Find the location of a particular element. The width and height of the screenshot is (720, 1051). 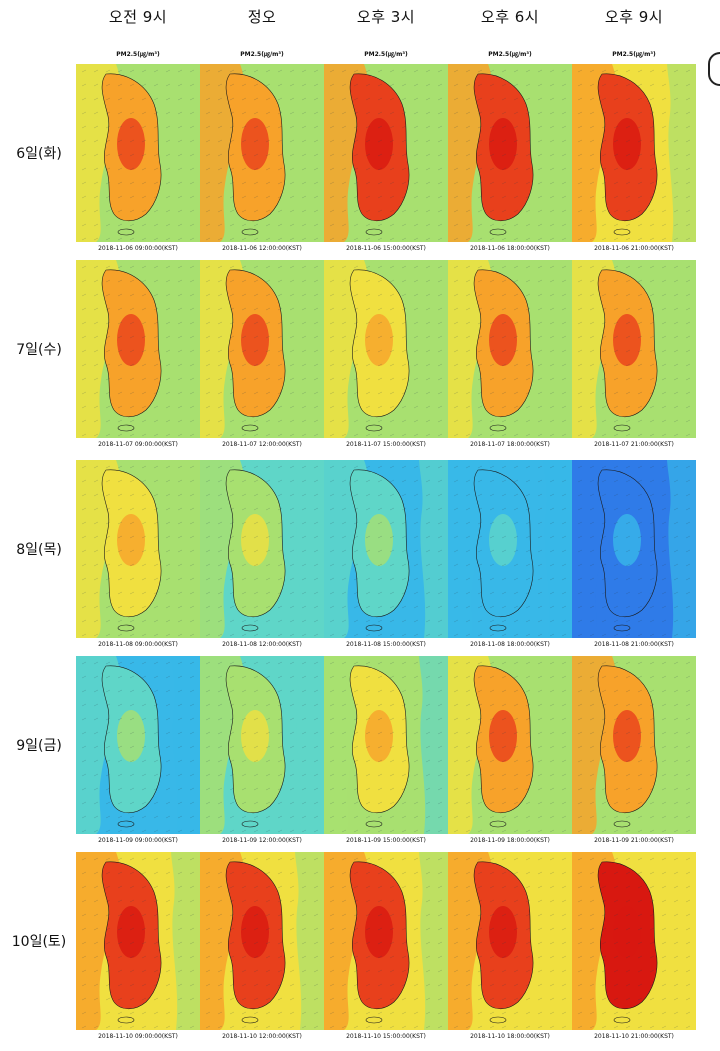

panel-timestamp: 2018-11-08 09:00:00(KST) is located at coordinates (138, 644).